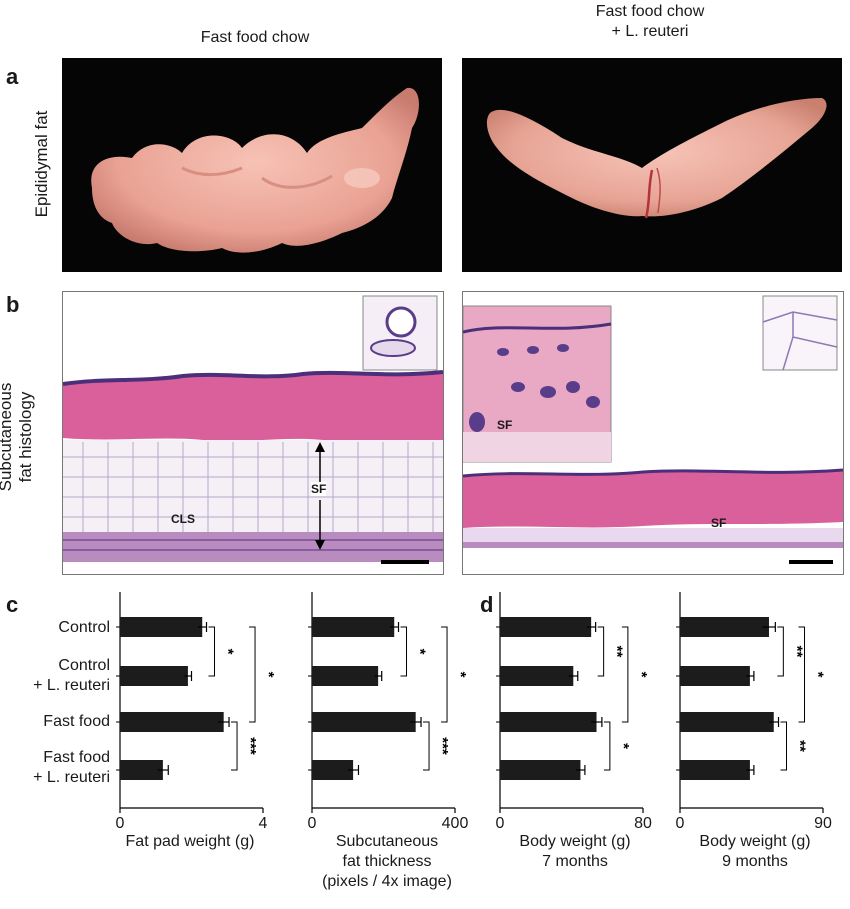 The height and width of the screenshot is (909, 850). I want to click on panel-letter-d: d, so click(487, 604).